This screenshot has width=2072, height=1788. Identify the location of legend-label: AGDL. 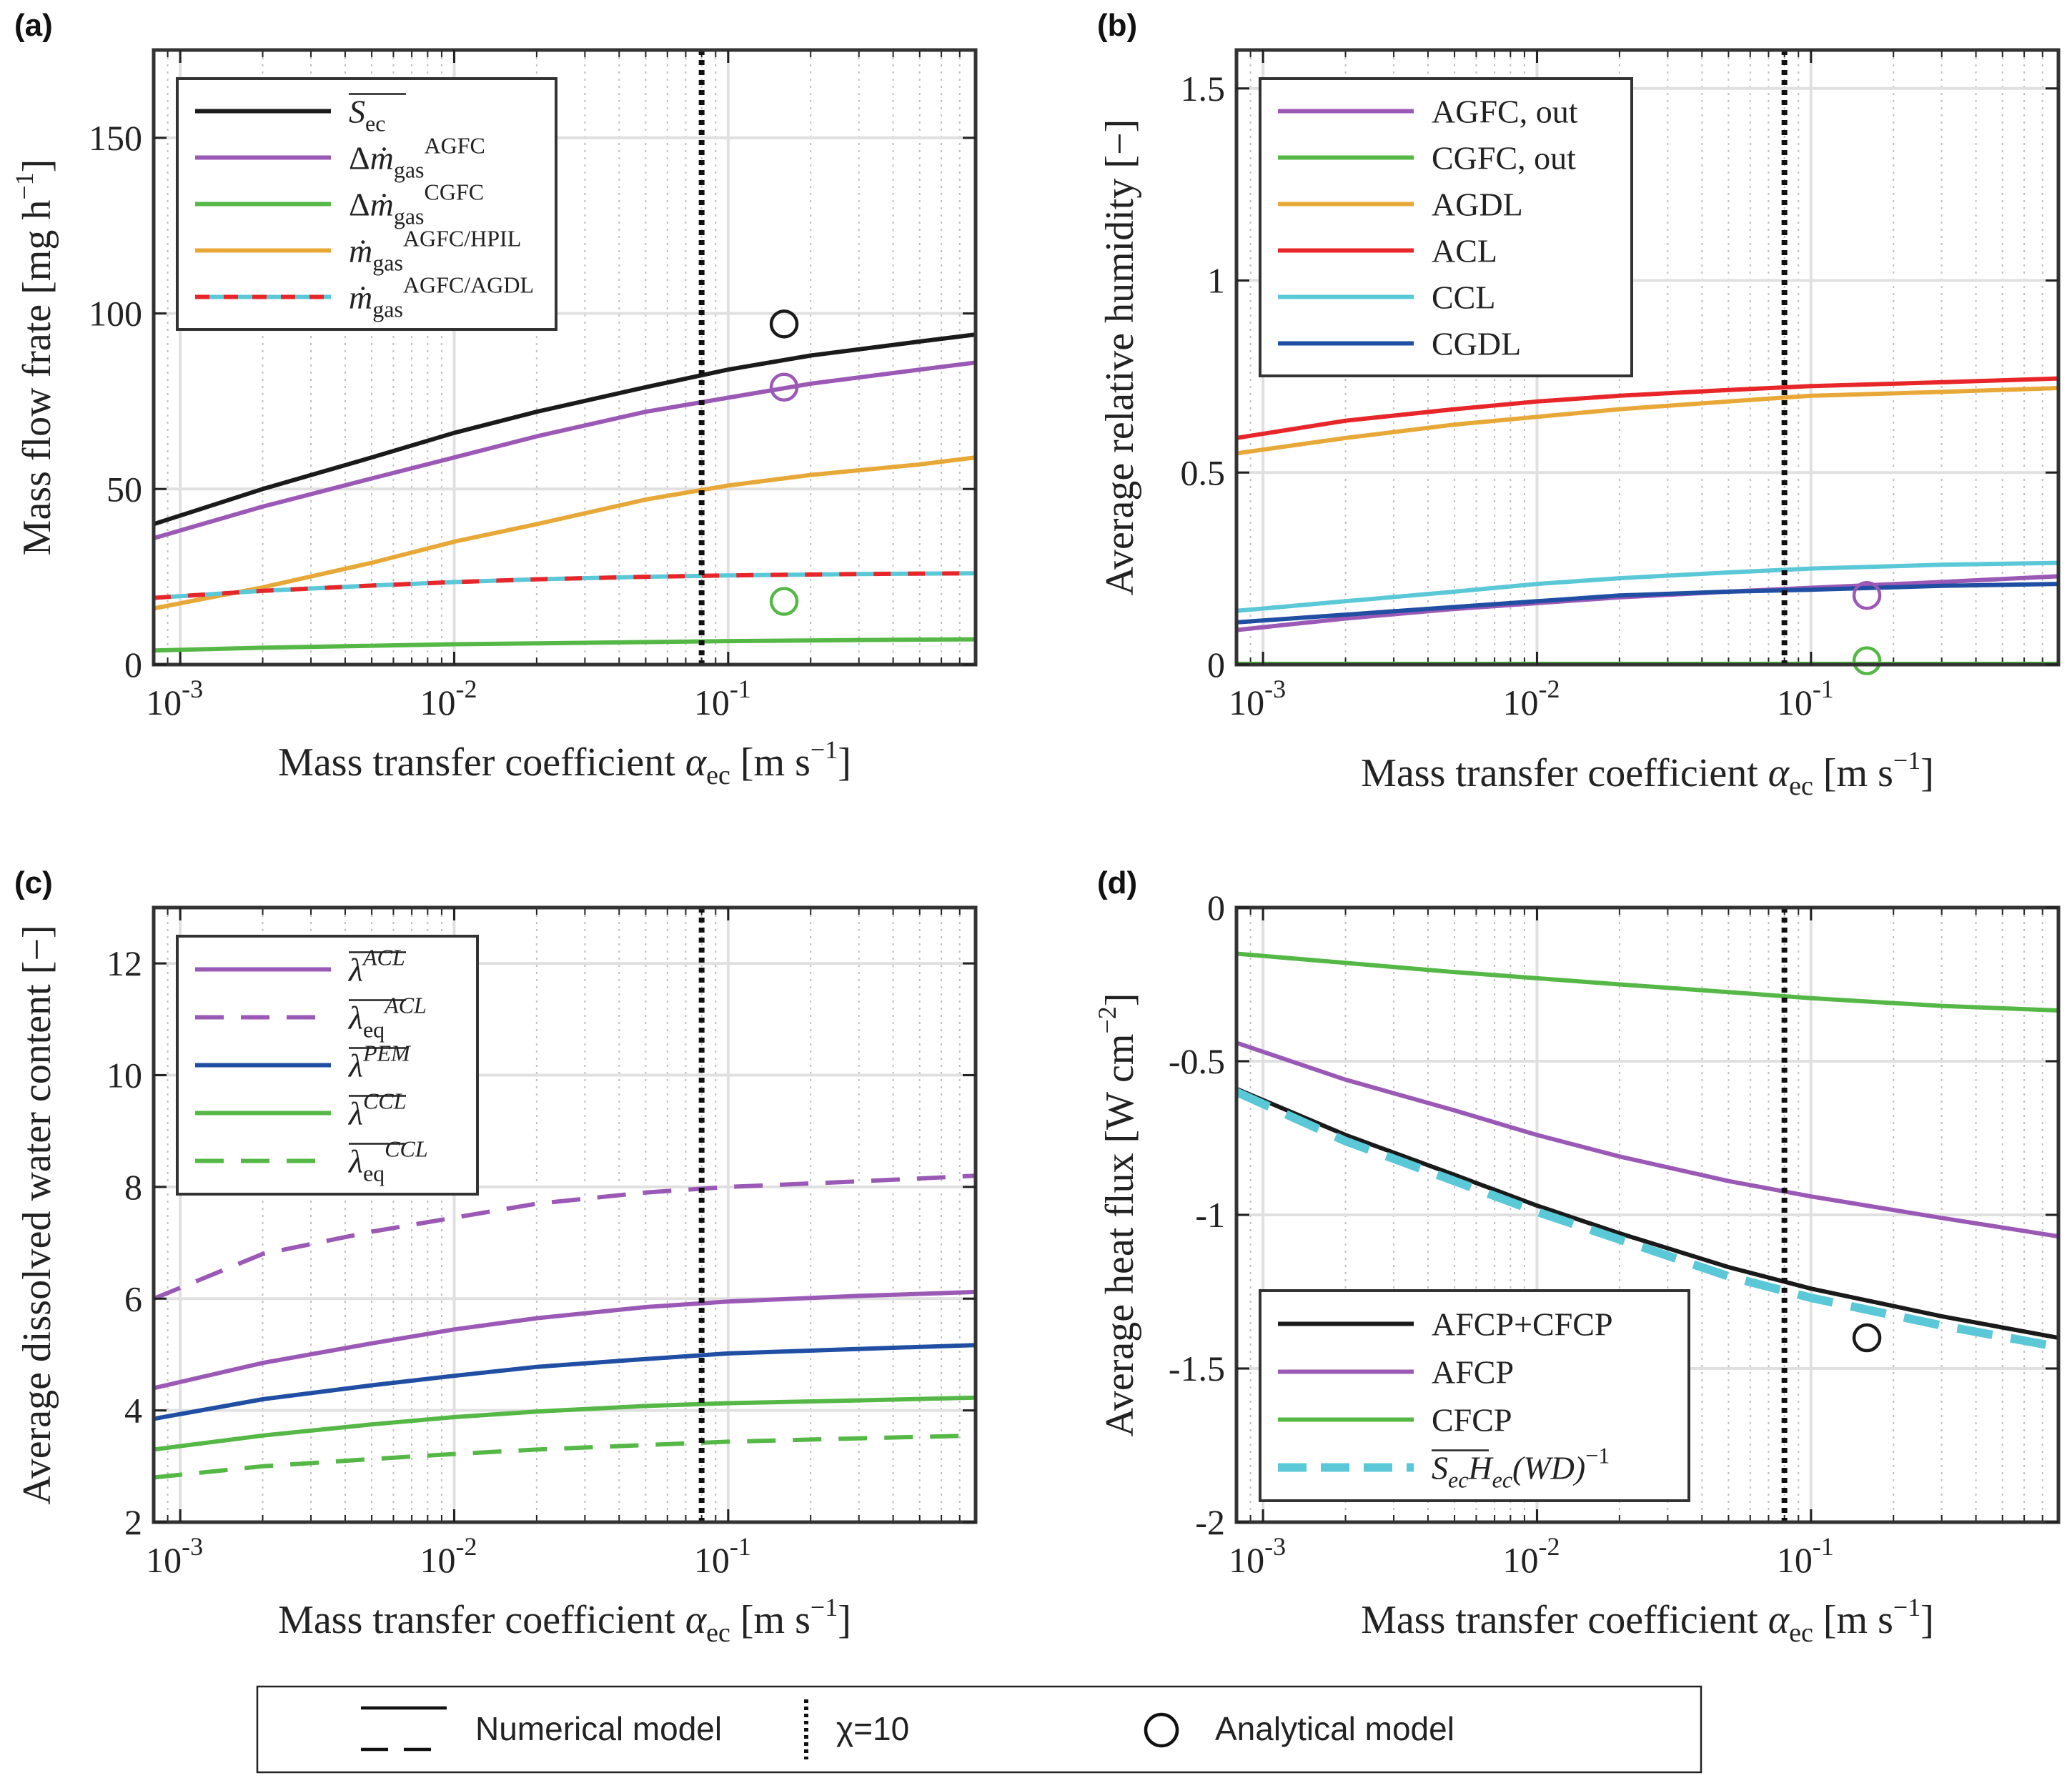
(1478, 205).